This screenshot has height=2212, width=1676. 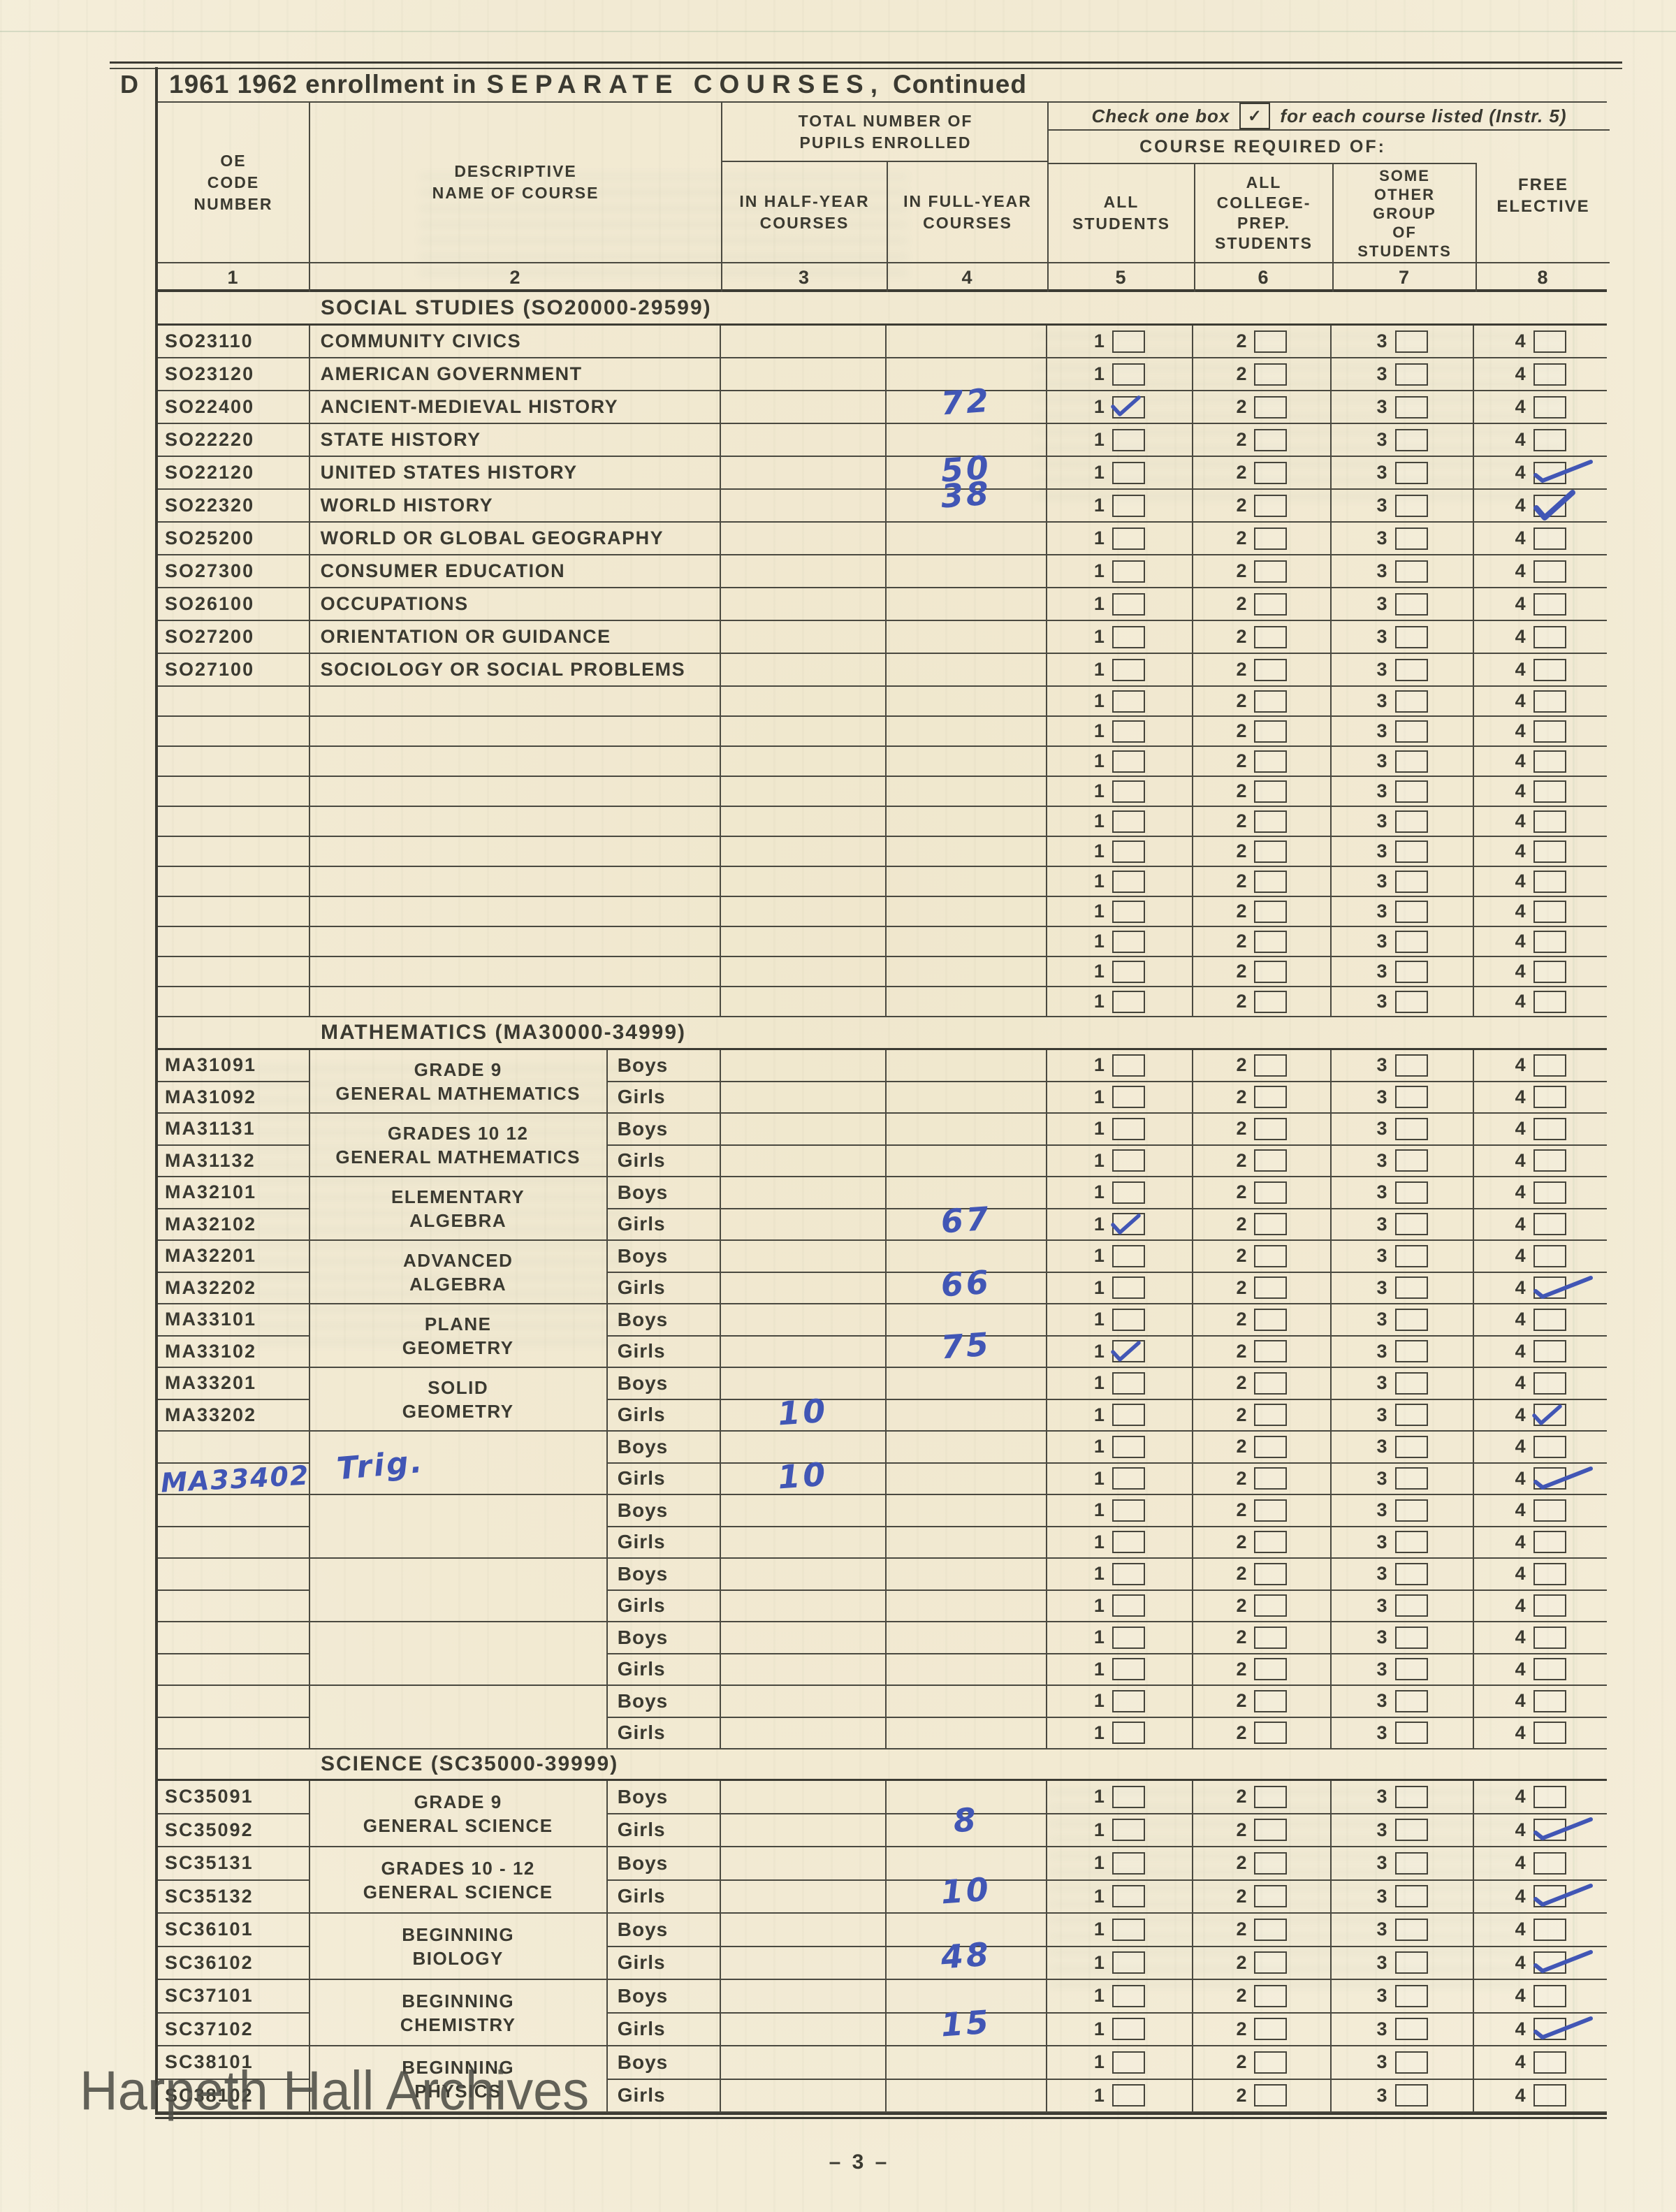 I want to click on required-of-cell: 2, so click(x=1262, y=881).